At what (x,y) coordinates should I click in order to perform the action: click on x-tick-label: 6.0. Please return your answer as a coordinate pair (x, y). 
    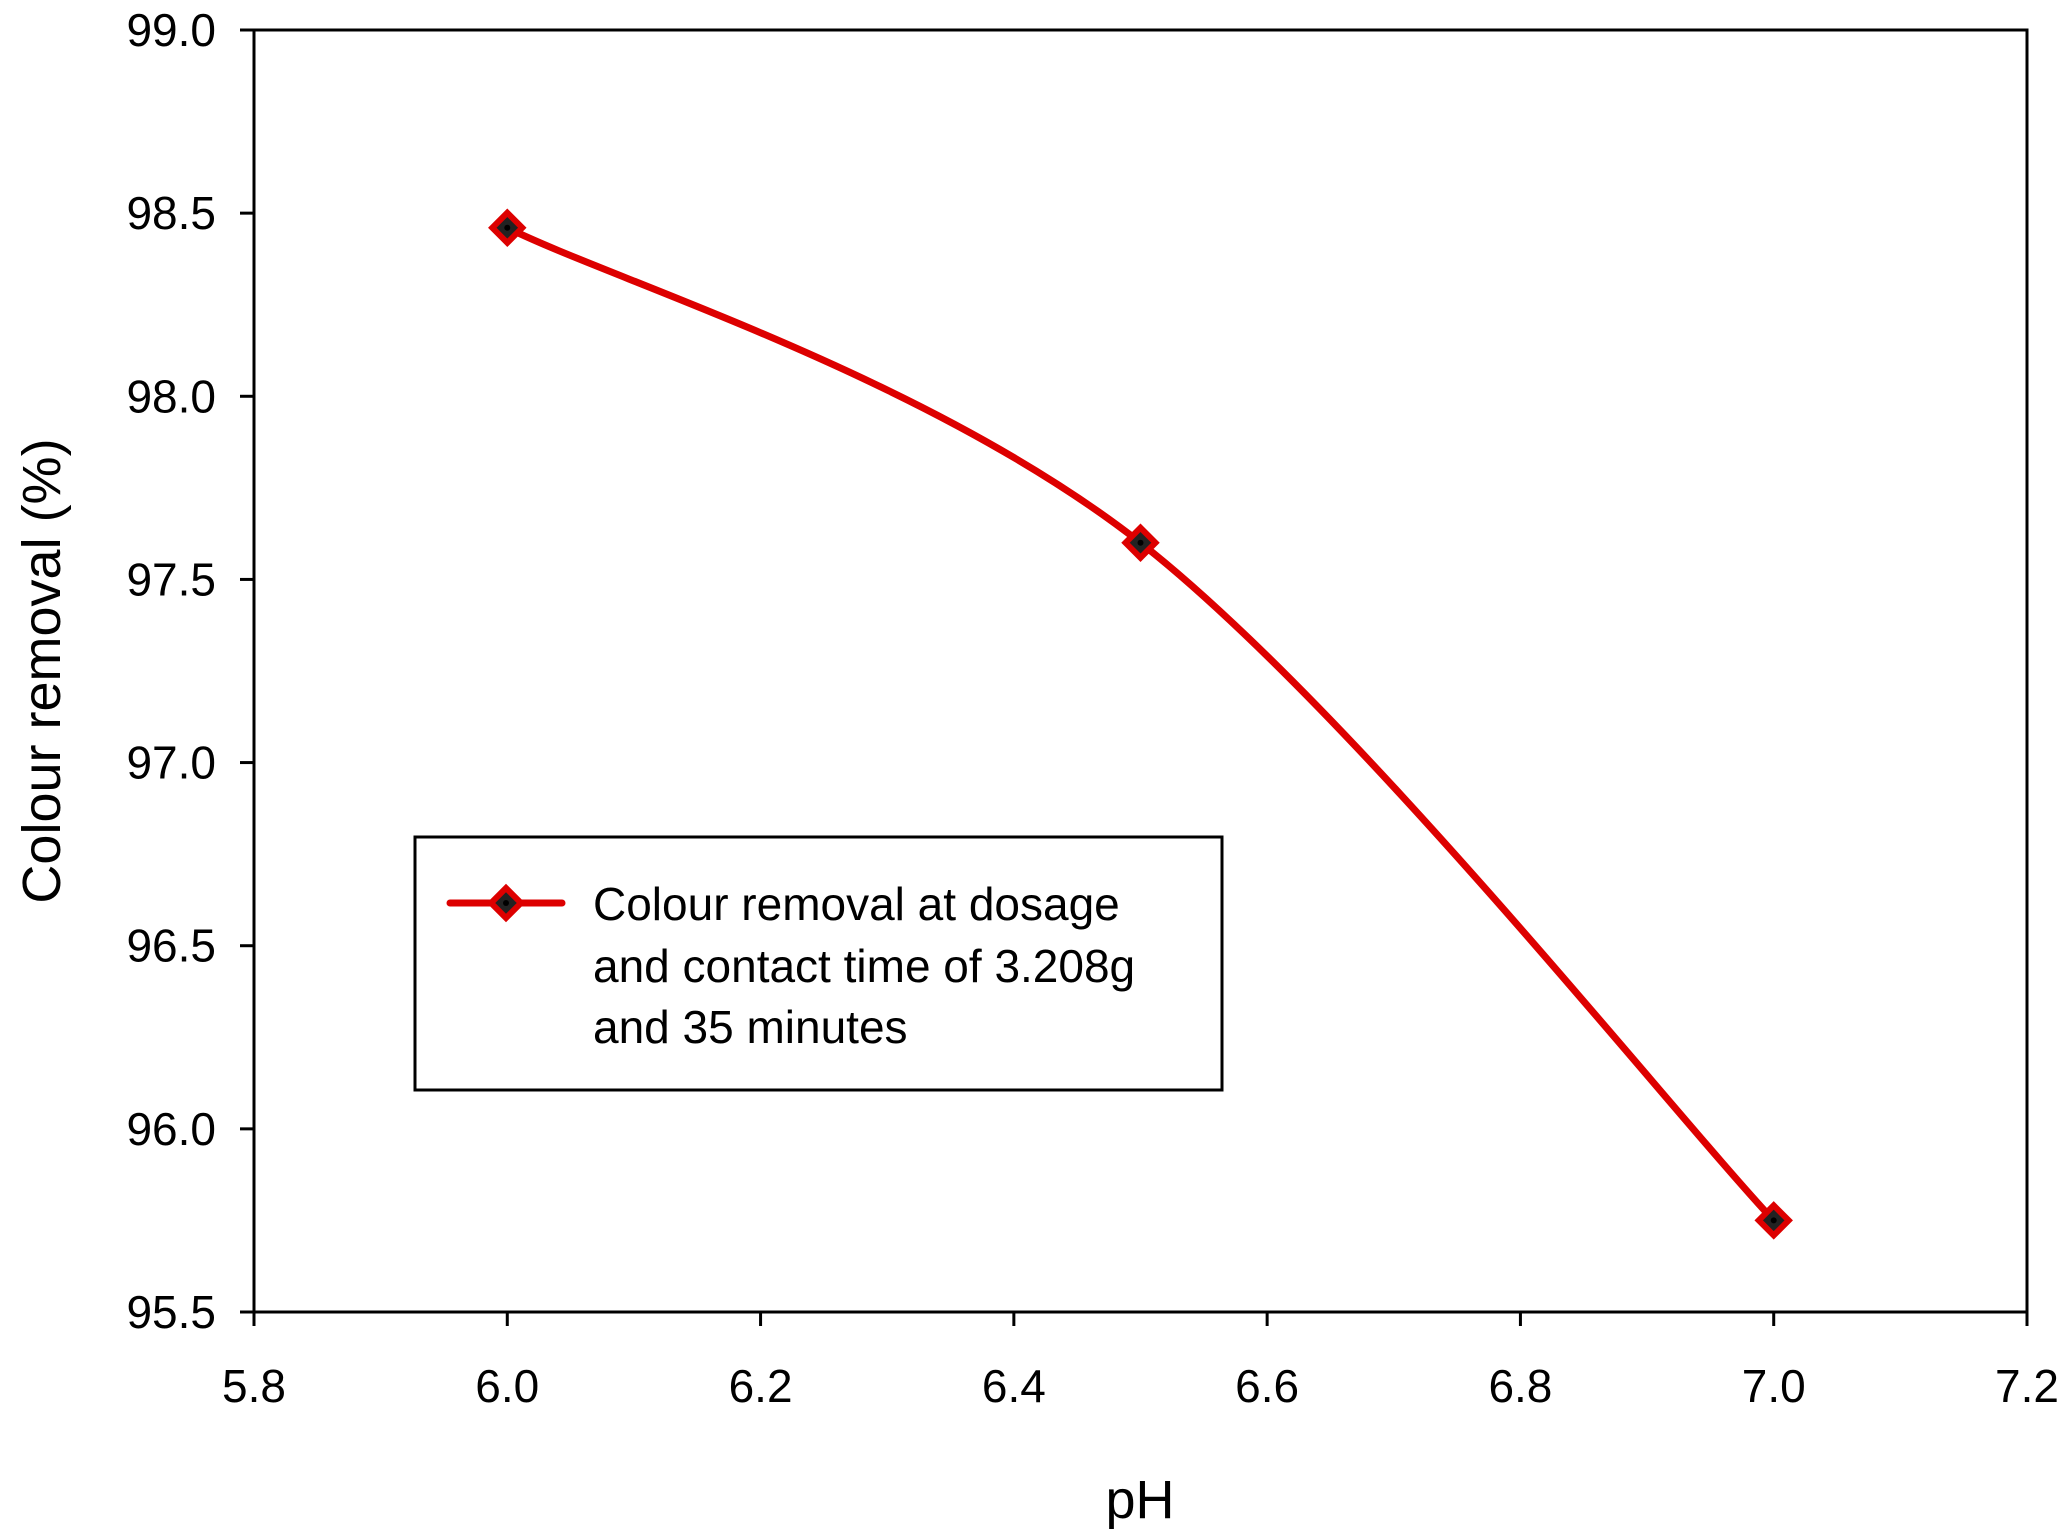
    Looking at the image, I should click on (507, 1386).